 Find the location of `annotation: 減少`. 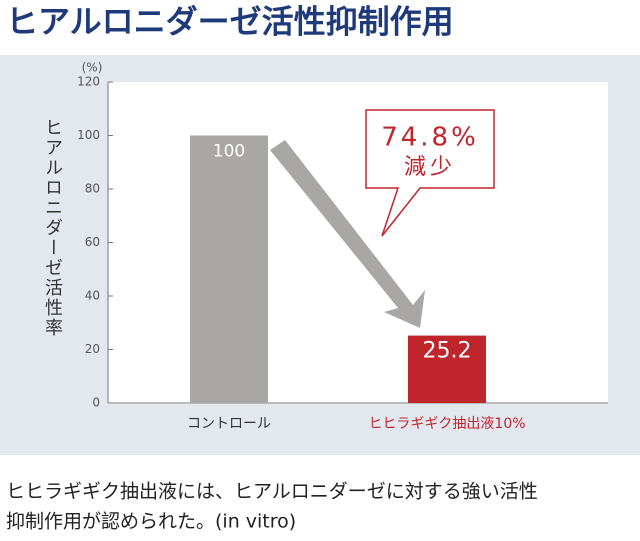

annotation: 減少 is located at coordinates (430, 167).